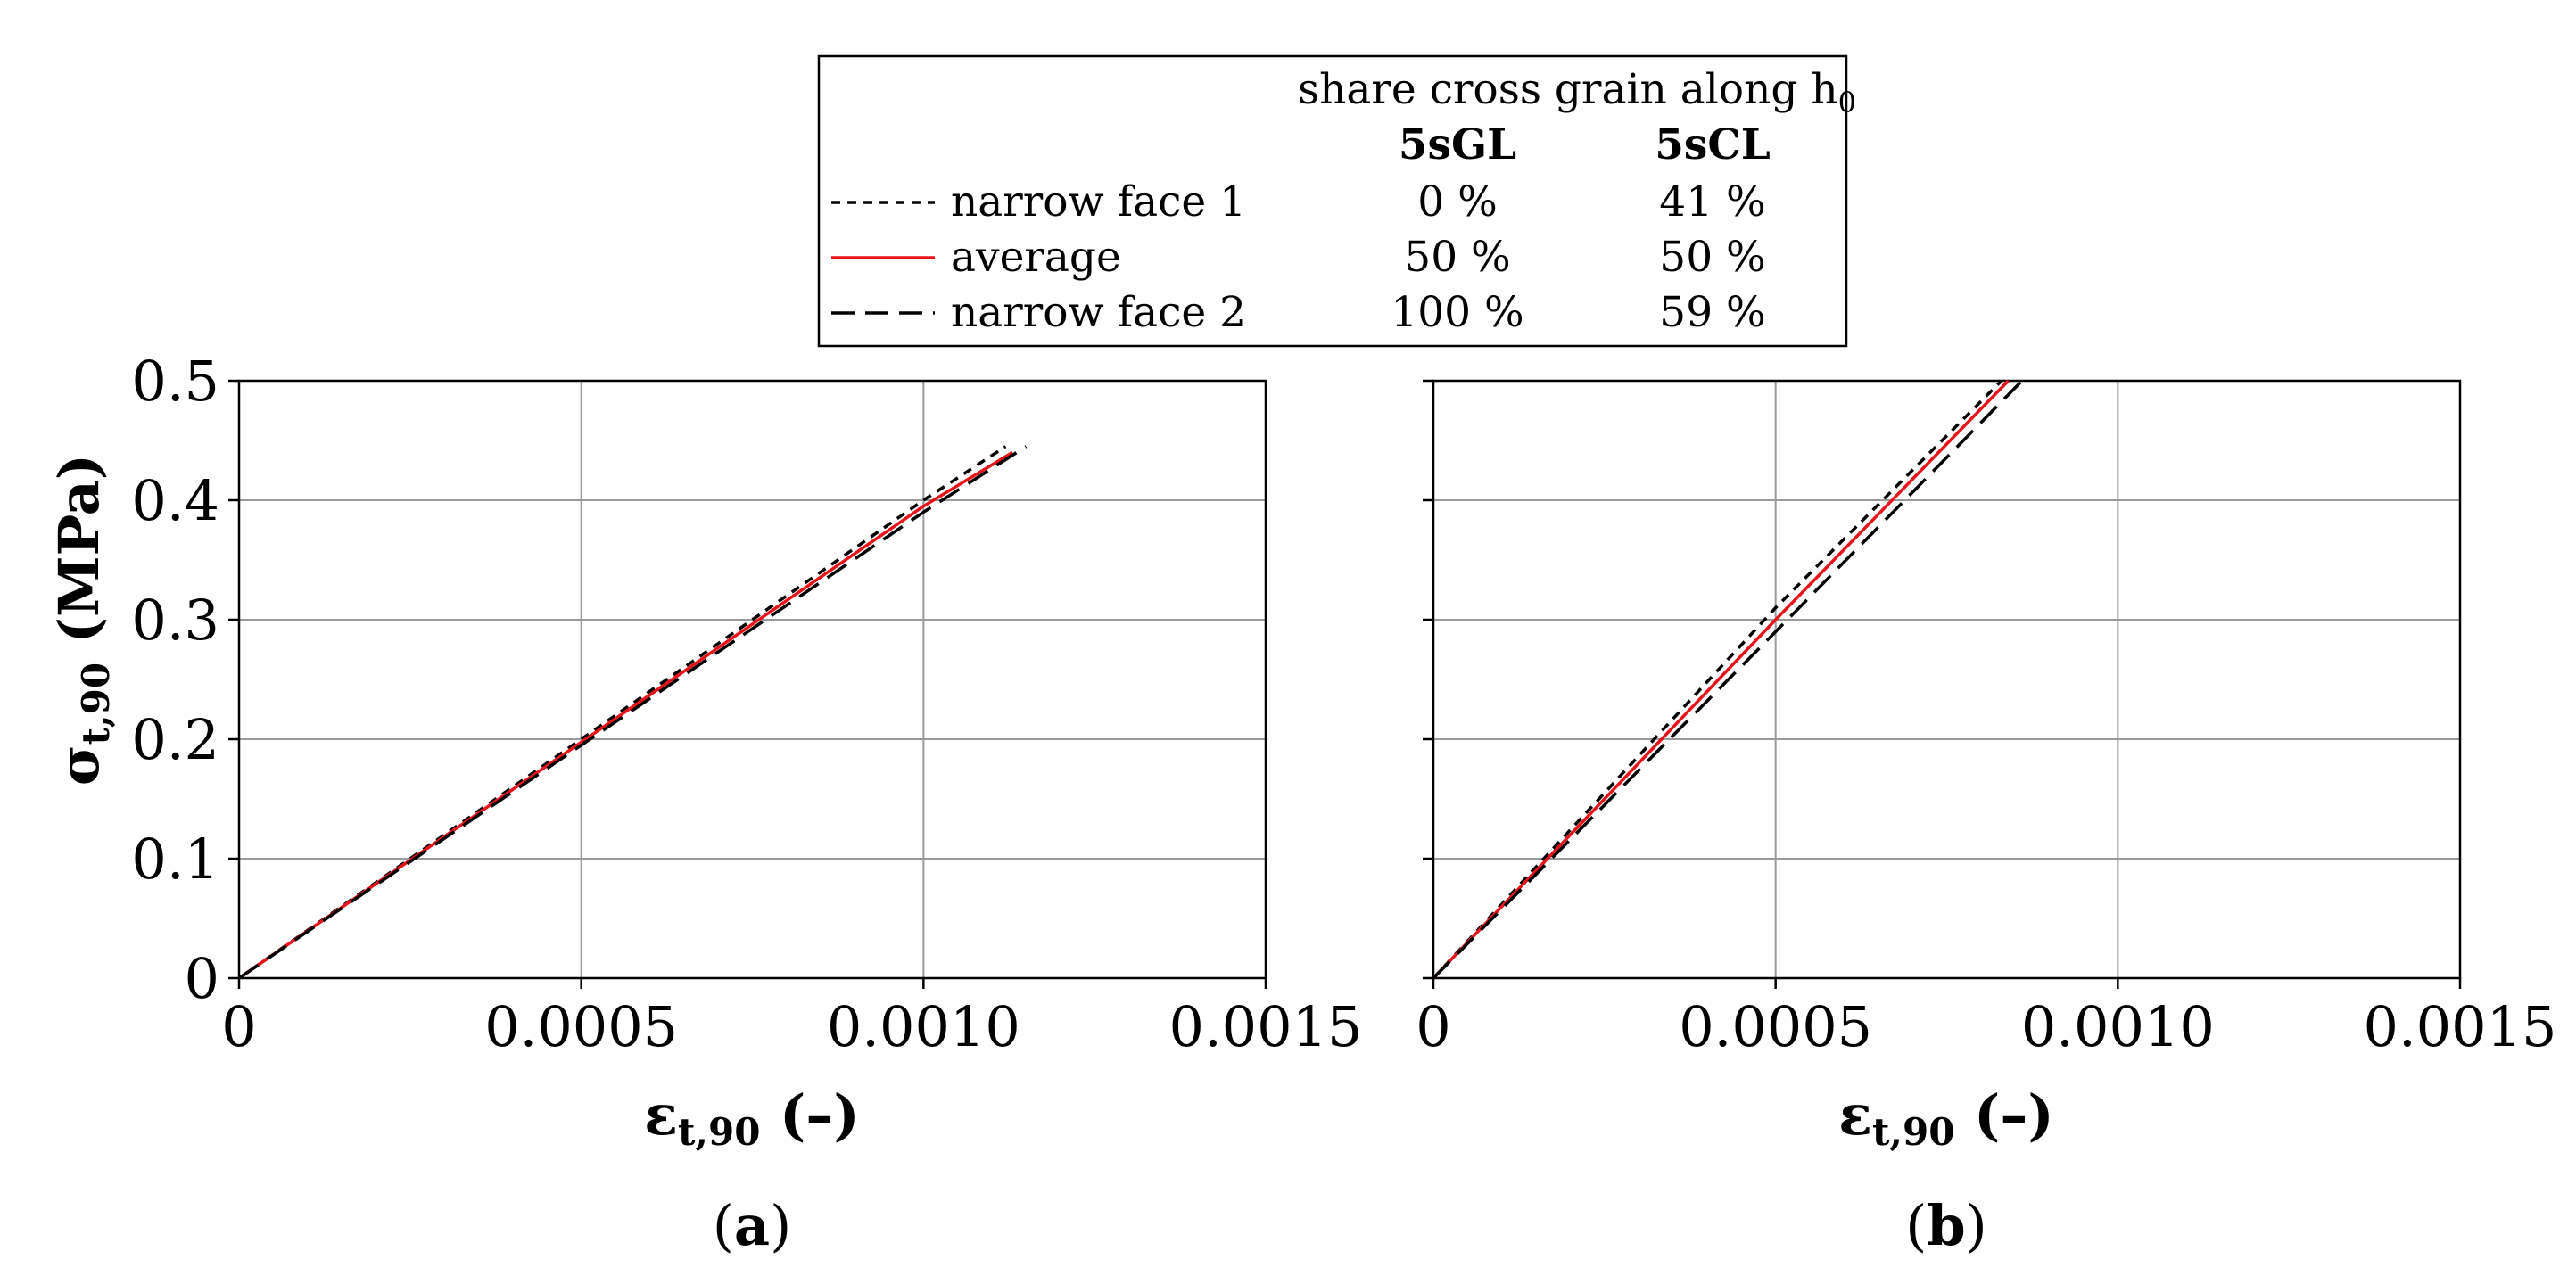 The image size is (2576, 1284). I want to click on panel-letter: a, so click(752, 1225).